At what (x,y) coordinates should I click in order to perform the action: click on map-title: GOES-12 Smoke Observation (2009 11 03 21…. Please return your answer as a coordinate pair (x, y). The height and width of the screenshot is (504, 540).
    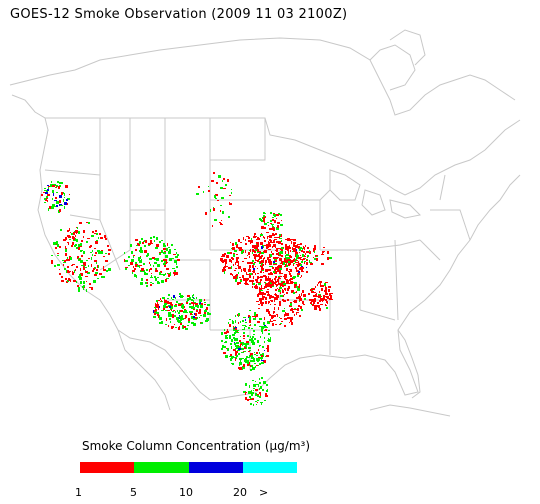
    Looking at the image, I should click on (179, 14).